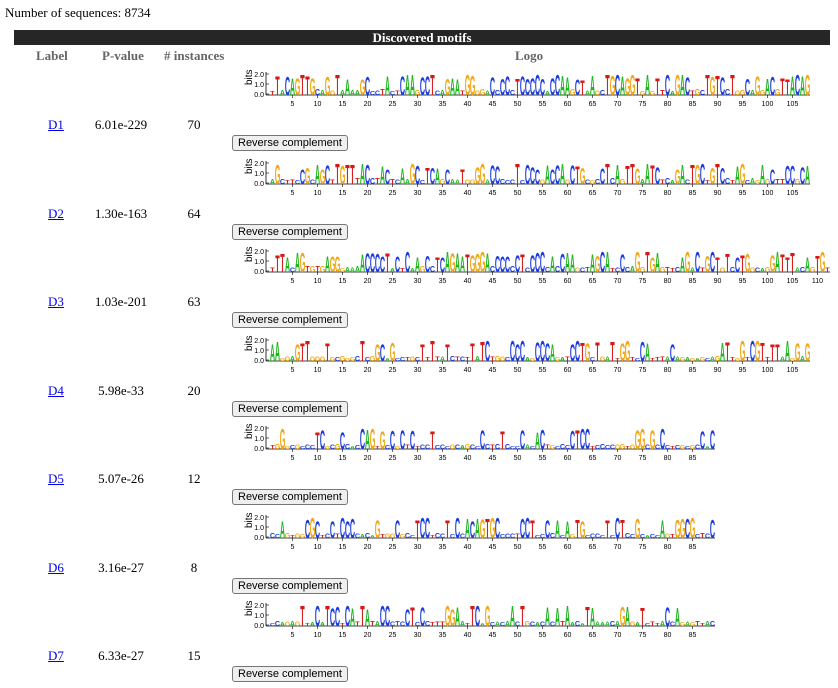 Image resolution: width=838 pixels, height=688 pixels. Describe the element at coordinates (56, 478) in the screenshot. I see `motif-link: D5` at that location.